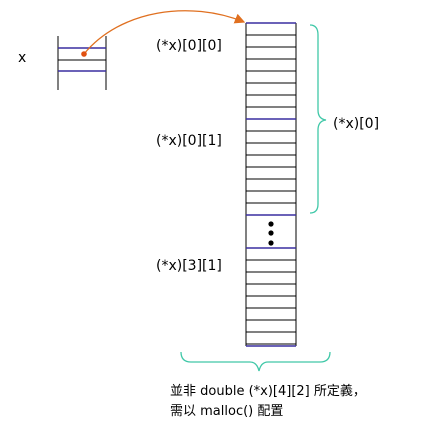  I want to click on first-block-brace, so click(318, 119).